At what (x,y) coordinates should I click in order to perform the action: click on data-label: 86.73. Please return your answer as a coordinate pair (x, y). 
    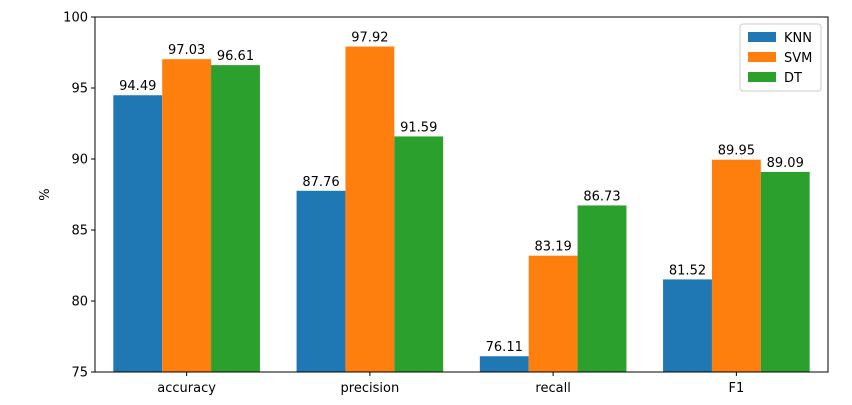
    Looking at the image, I should click on (601, 196).